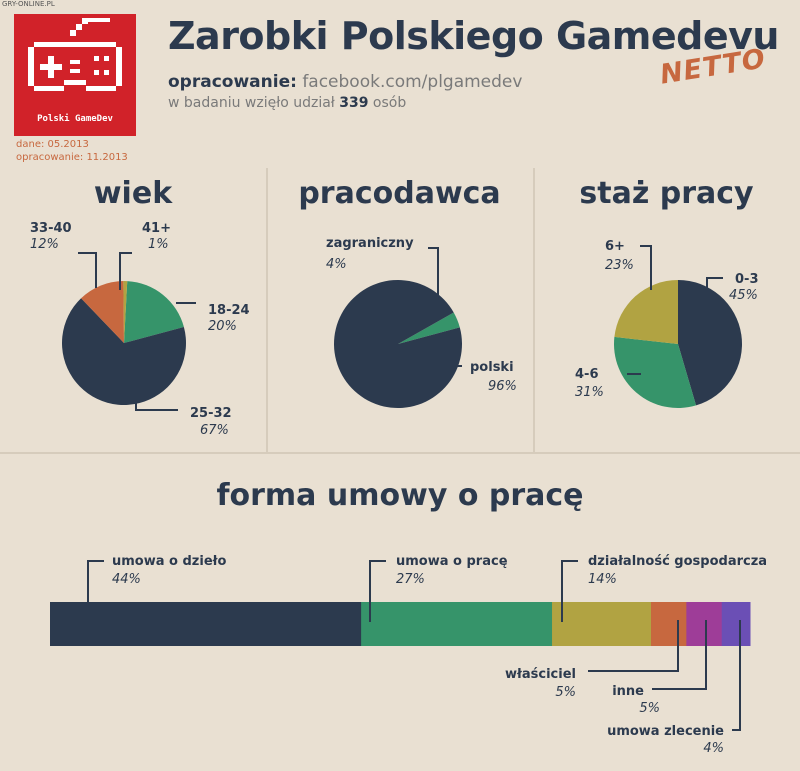 The image size is (800, 771). I want to click on bar-segment-umowa-zlecenie, so click(736, 624).